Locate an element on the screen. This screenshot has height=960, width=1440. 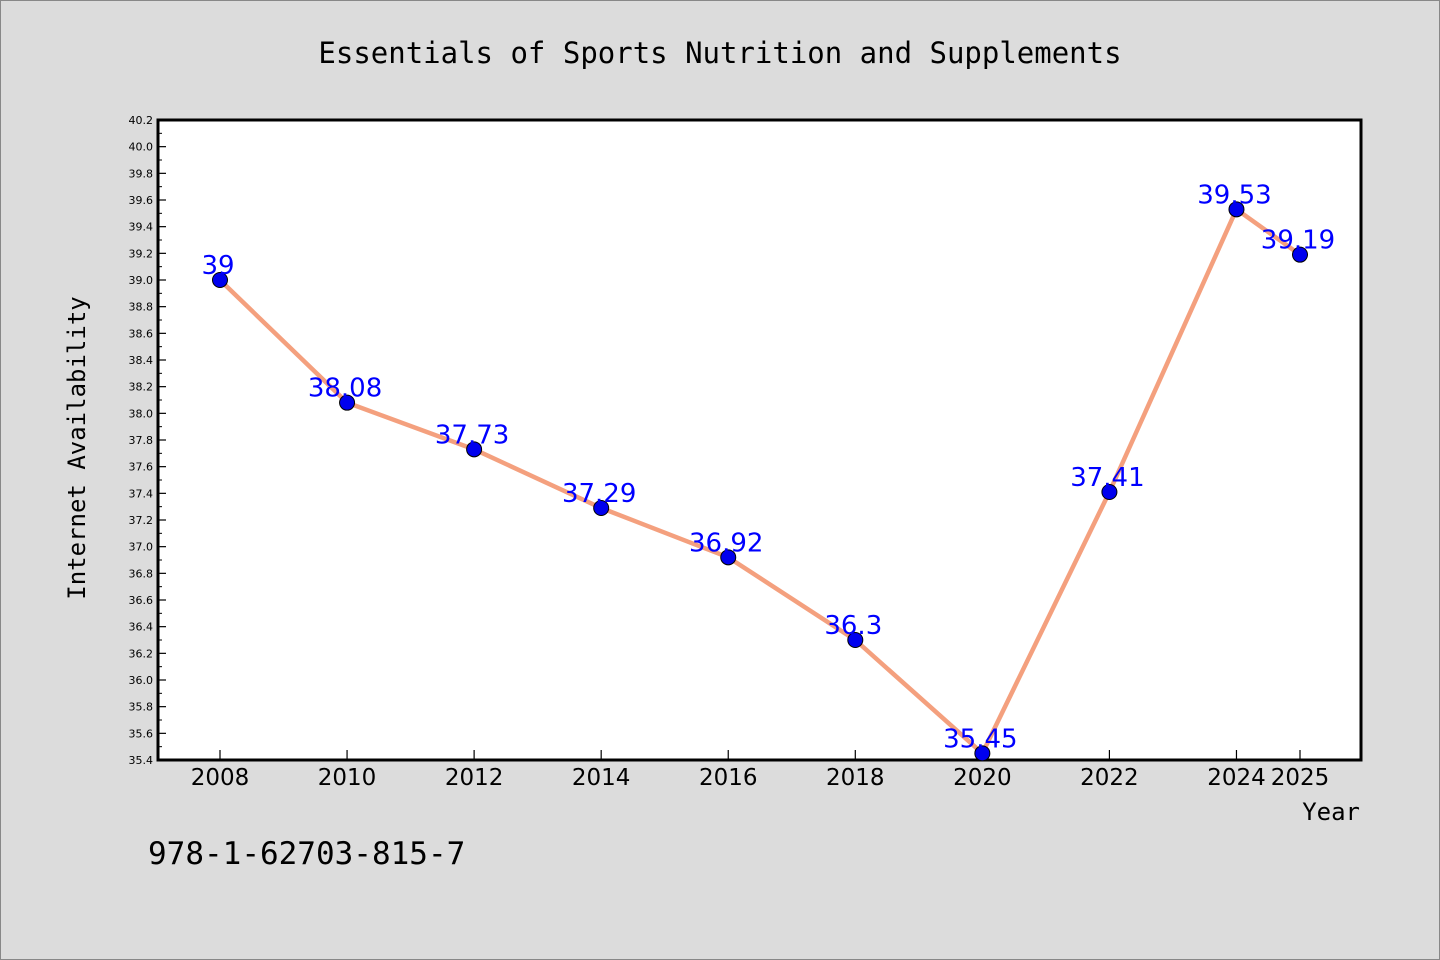
y-tick-label: 38.2 is located at coordinates (141, 387).